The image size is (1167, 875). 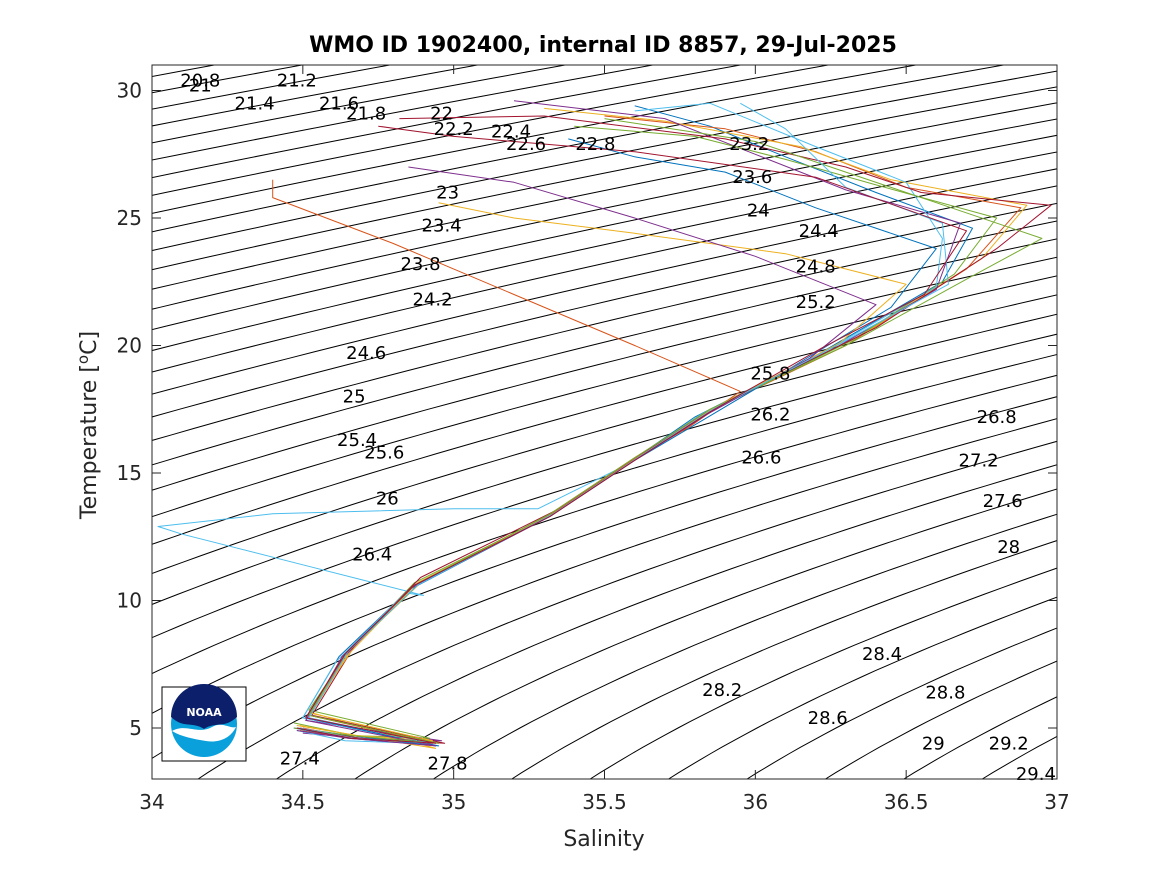 What do you see at coordinates (1036, 774) in the screenshot?
I see `contour-label-42: 29.4` at bounding box center [1036, 774].